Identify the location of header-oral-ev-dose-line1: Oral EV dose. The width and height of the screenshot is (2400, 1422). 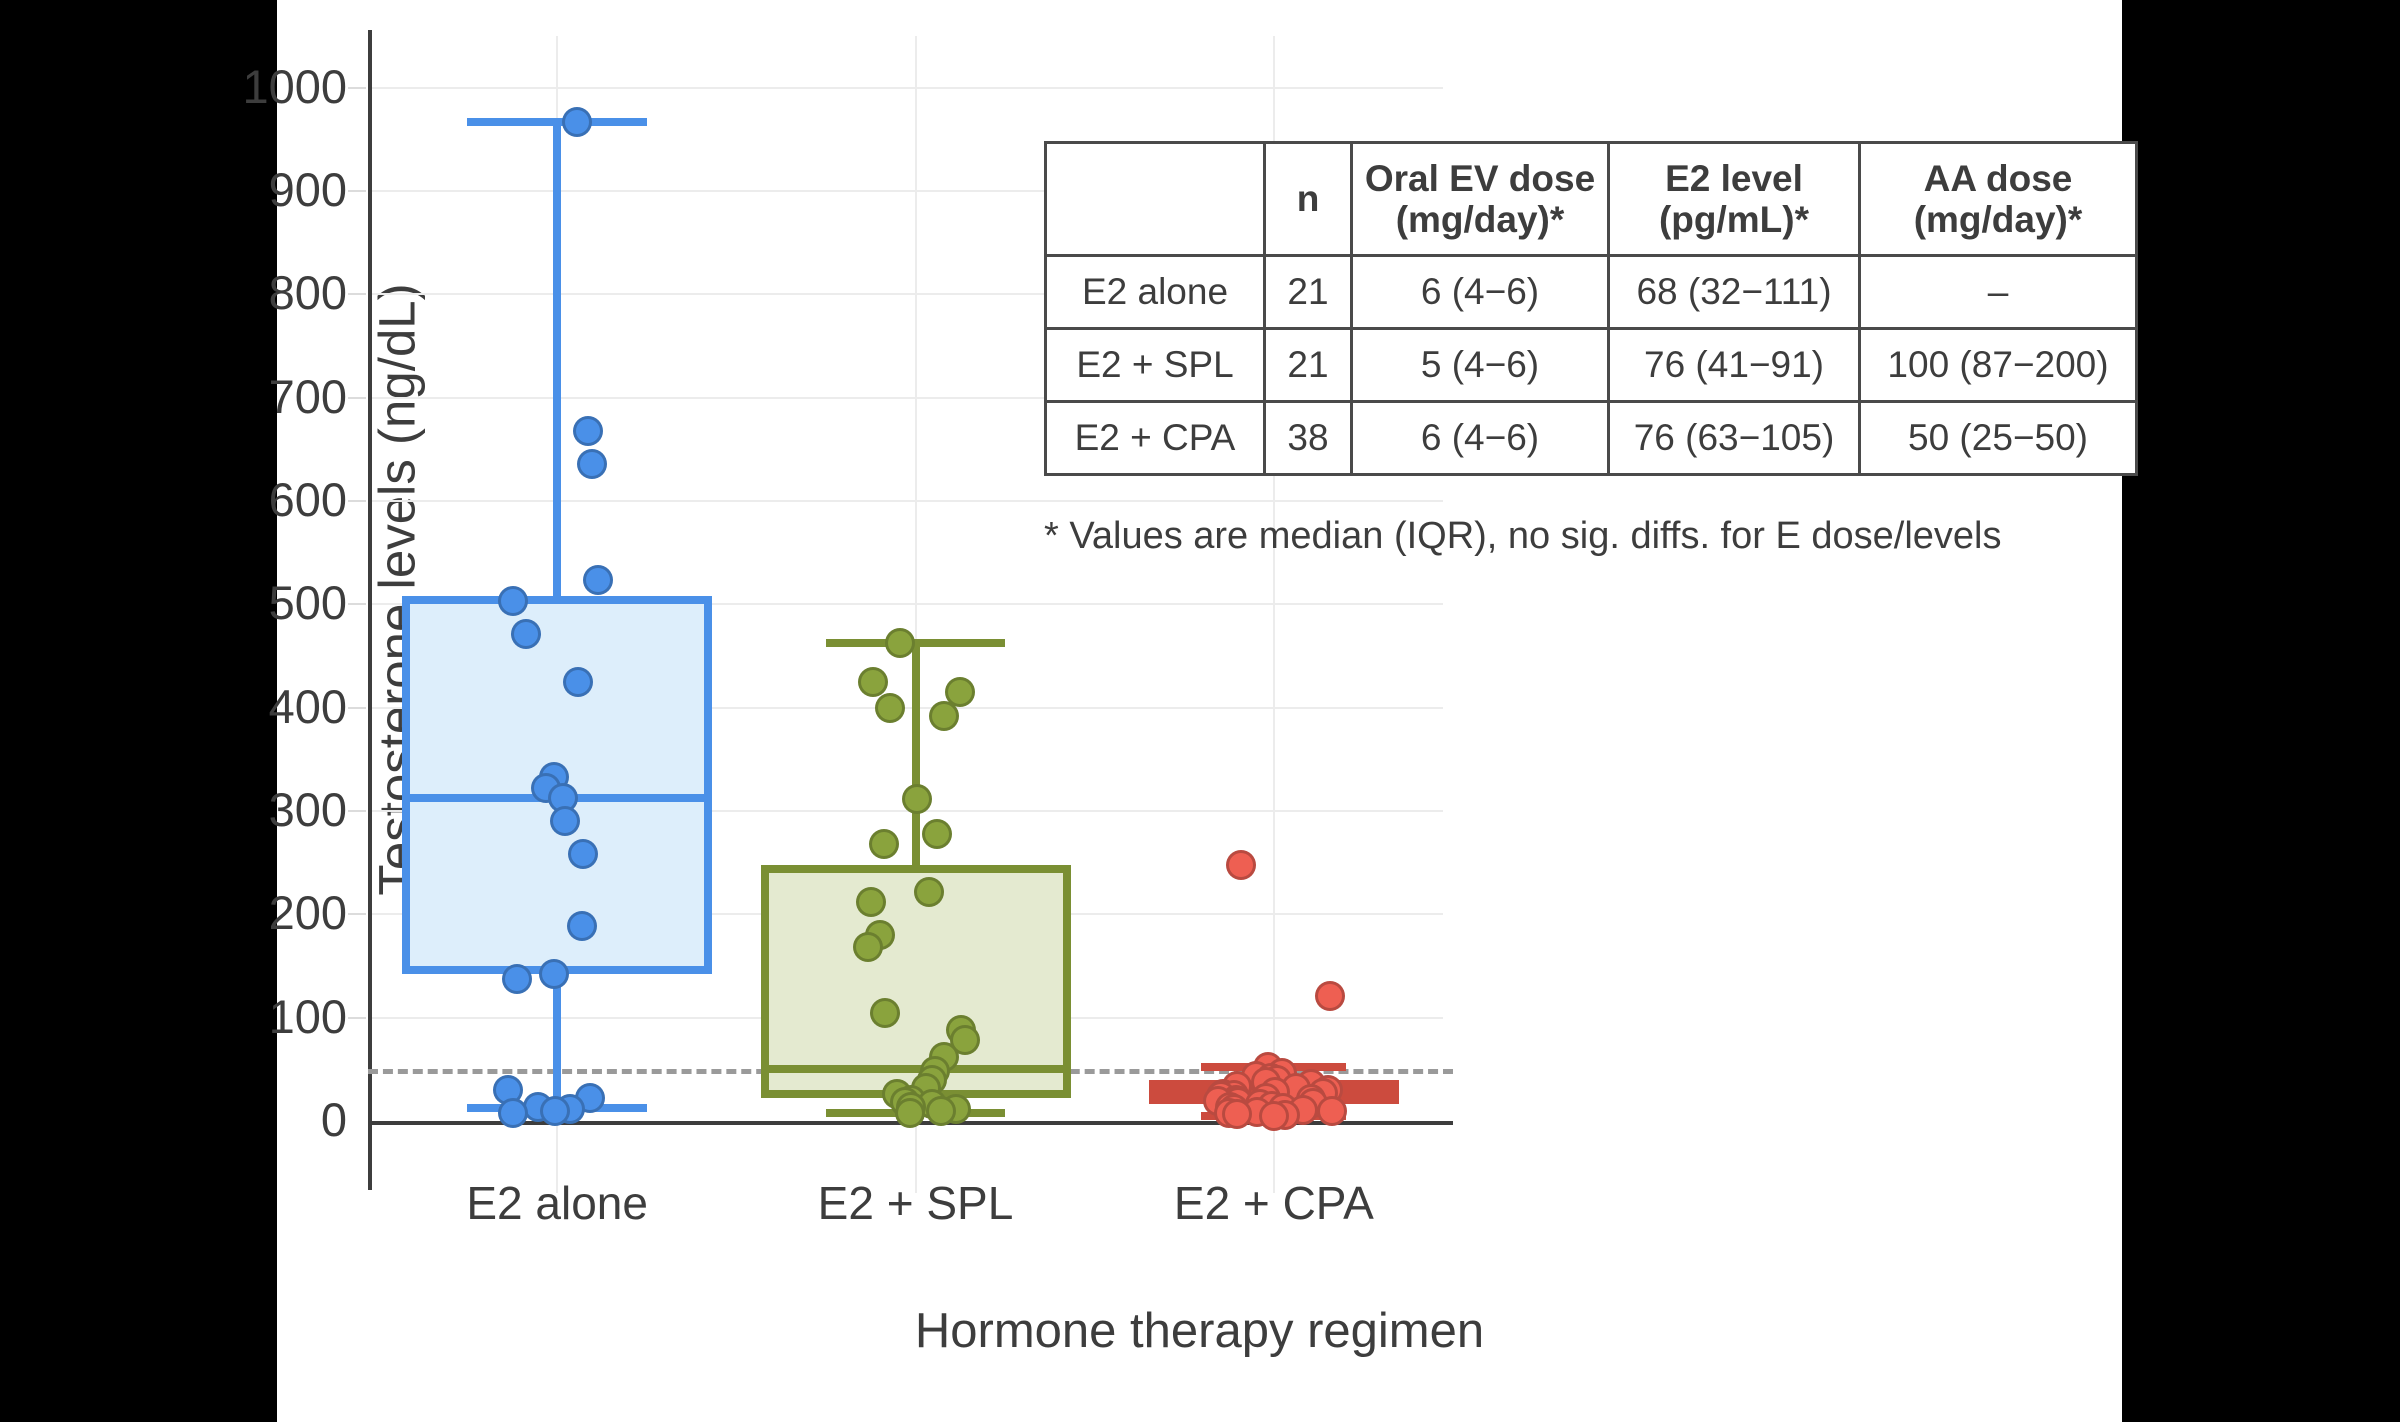
(1480, 178).